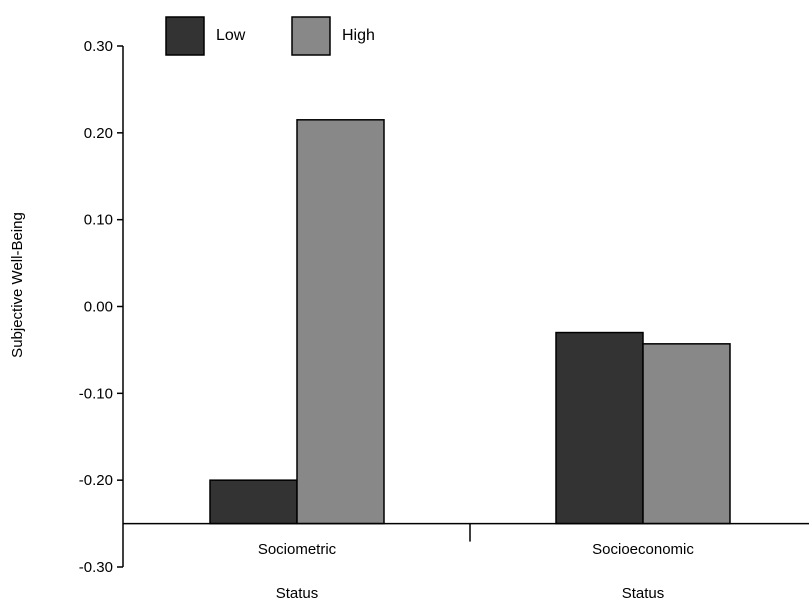 The image size is (809, 601). What do you see at coordinates (185, 36) in the screenshot?
I see `legend-swatch-low` at bounding box center [185, 36].